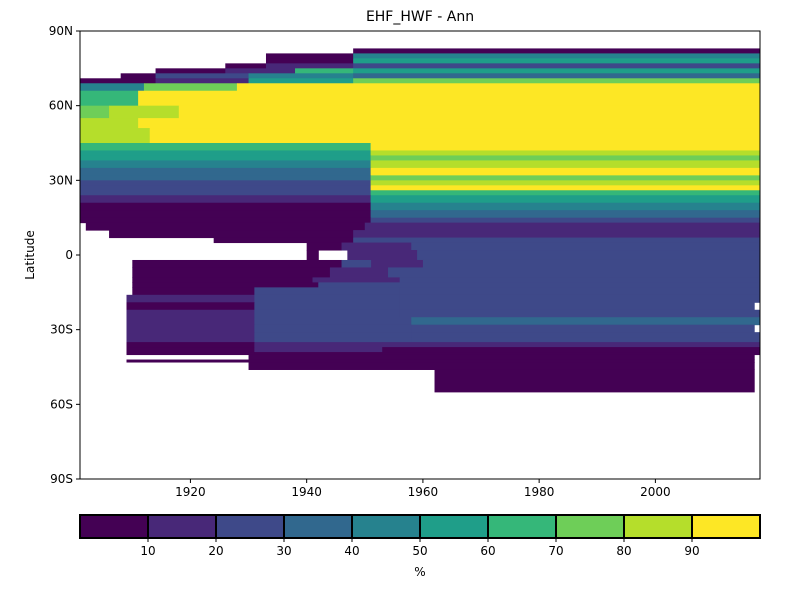  What do you see at coordinates (487, 551) in the screenshot?
I see `colorbar-tick-label: 60` at bounding box center [487, 551].